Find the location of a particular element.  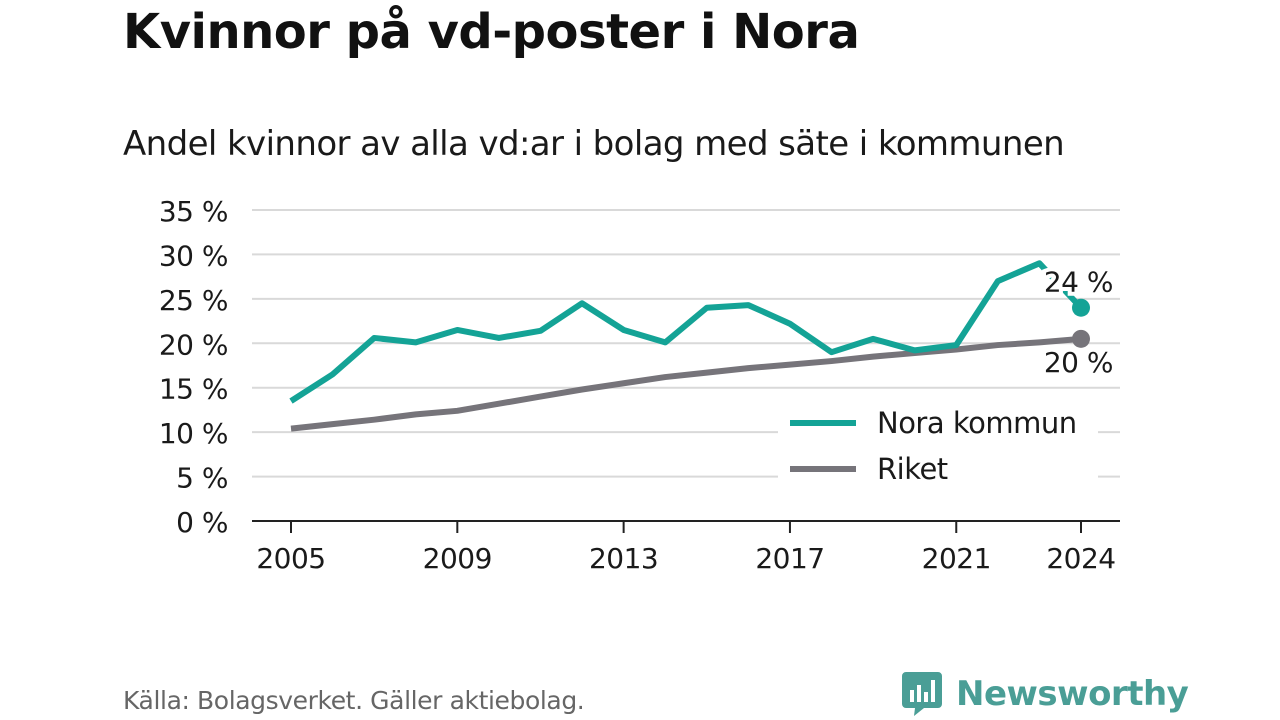

bar-chart-logo-icon is located at coordinates (922, 694).